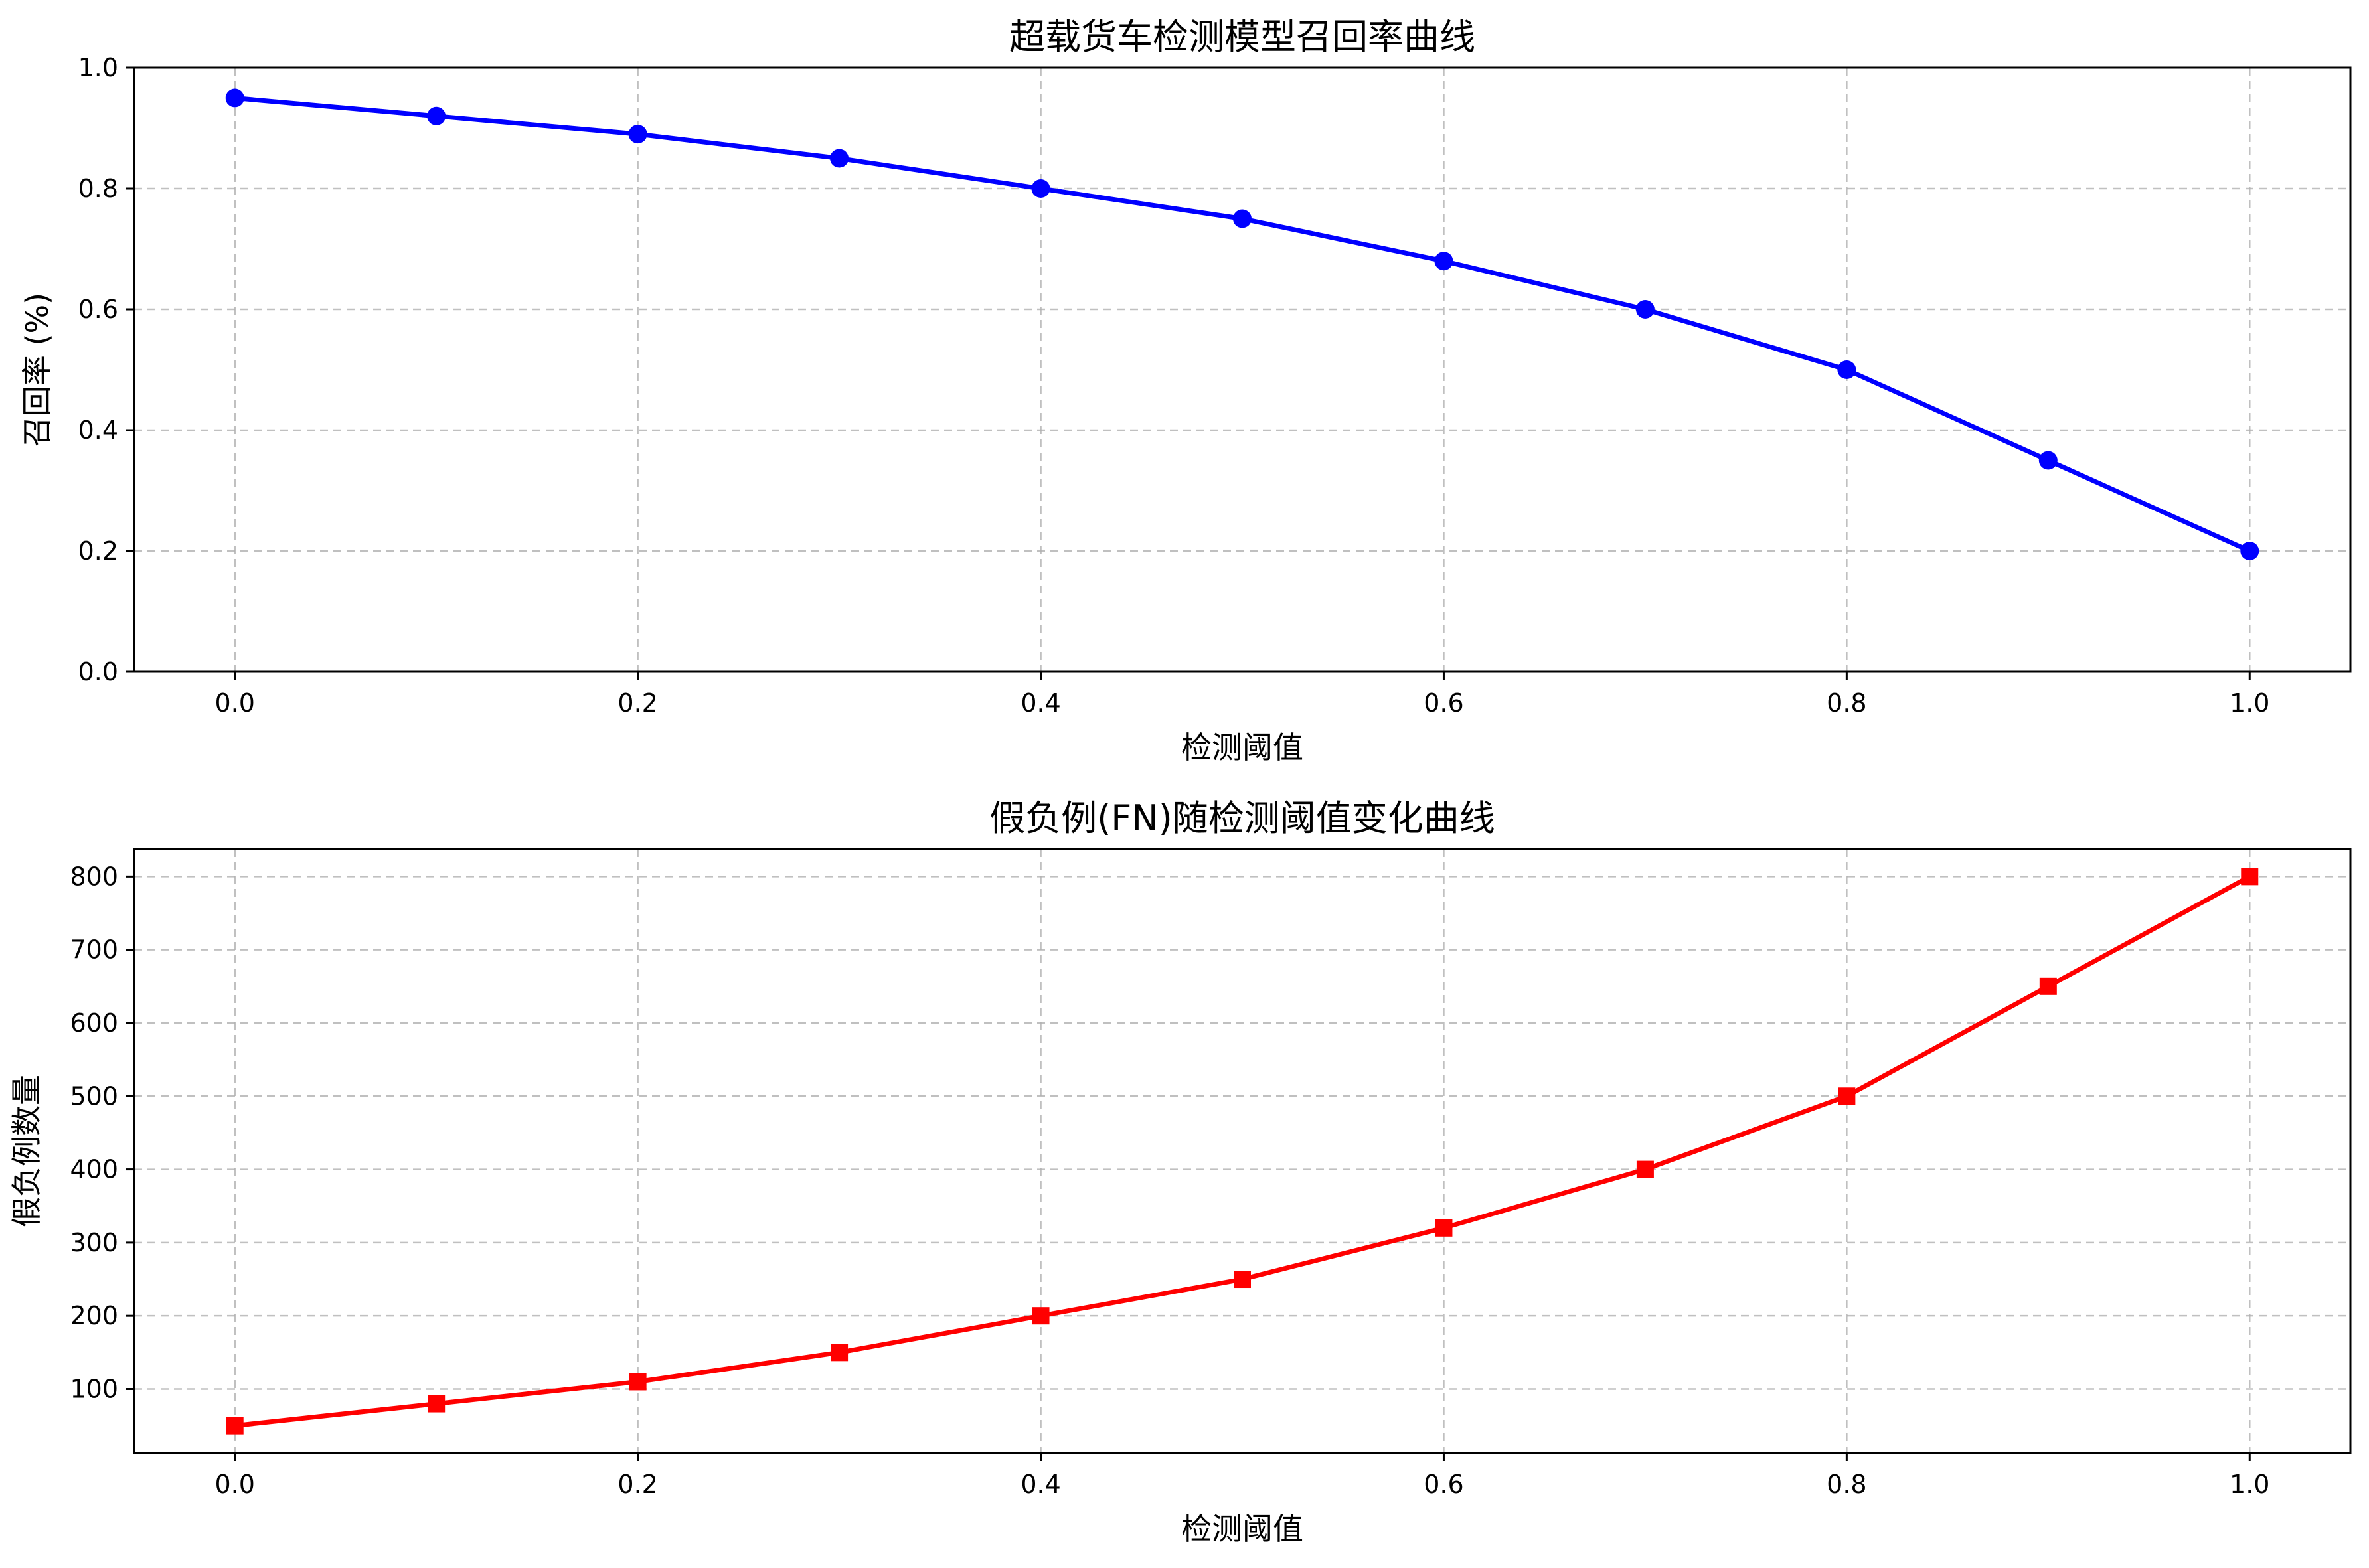 The image size is (2369, 1568). I want to click on recall-y-axis-label: 召回率 (%), so click(37, 370).